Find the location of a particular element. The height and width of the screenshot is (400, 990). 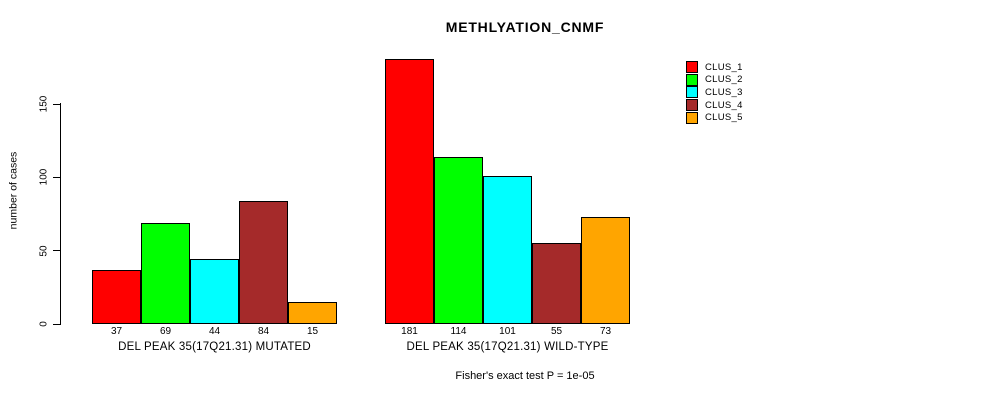

legend-item-clus_2: CLUS_2 is located at coordinates (714, 80).